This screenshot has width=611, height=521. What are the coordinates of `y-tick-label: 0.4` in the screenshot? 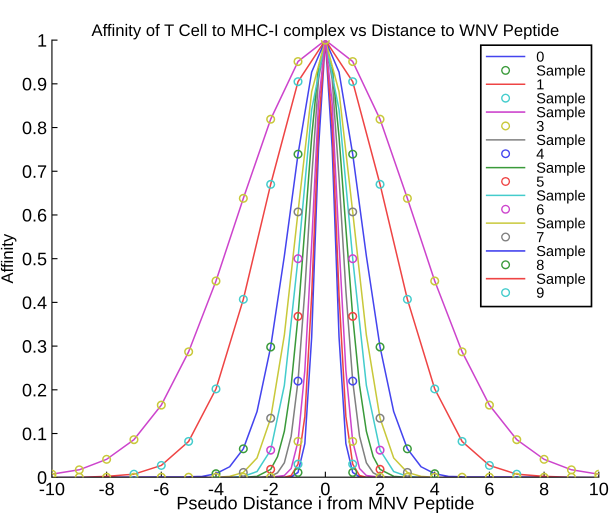 It's located at (34, 303).